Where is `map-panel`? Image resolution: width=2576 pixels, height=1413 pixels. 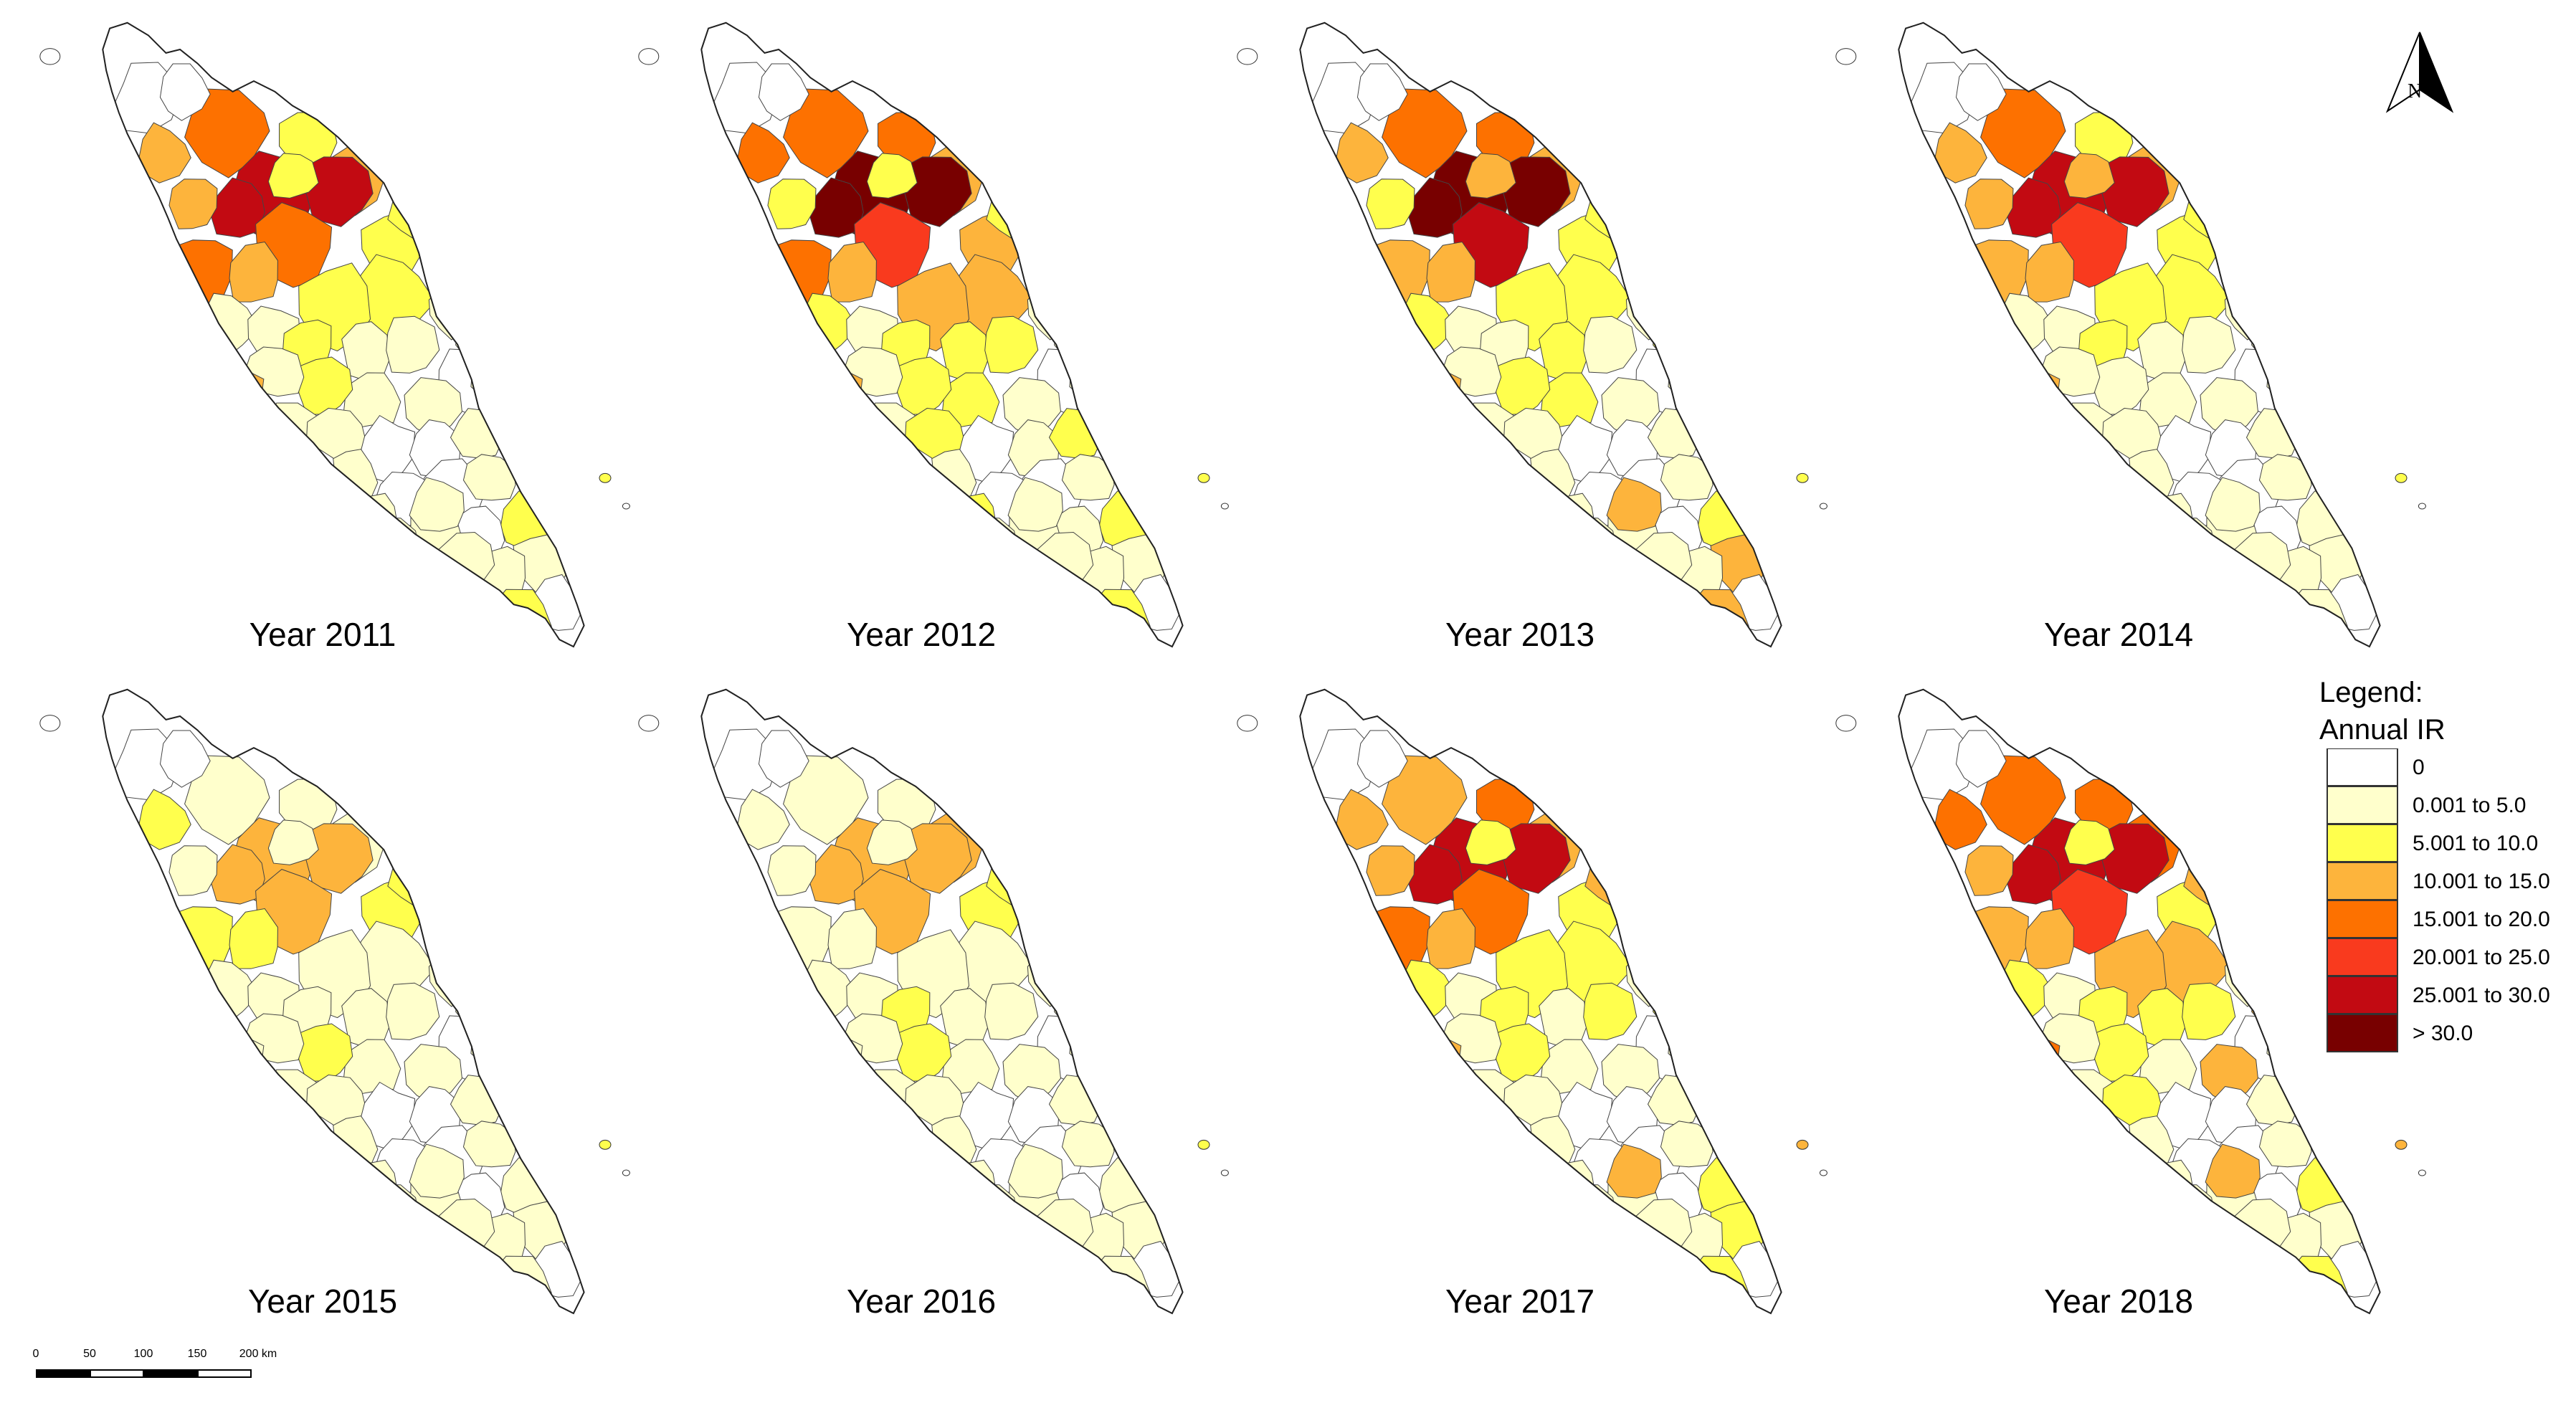 map-panel is located at coordinates (934, 1001).